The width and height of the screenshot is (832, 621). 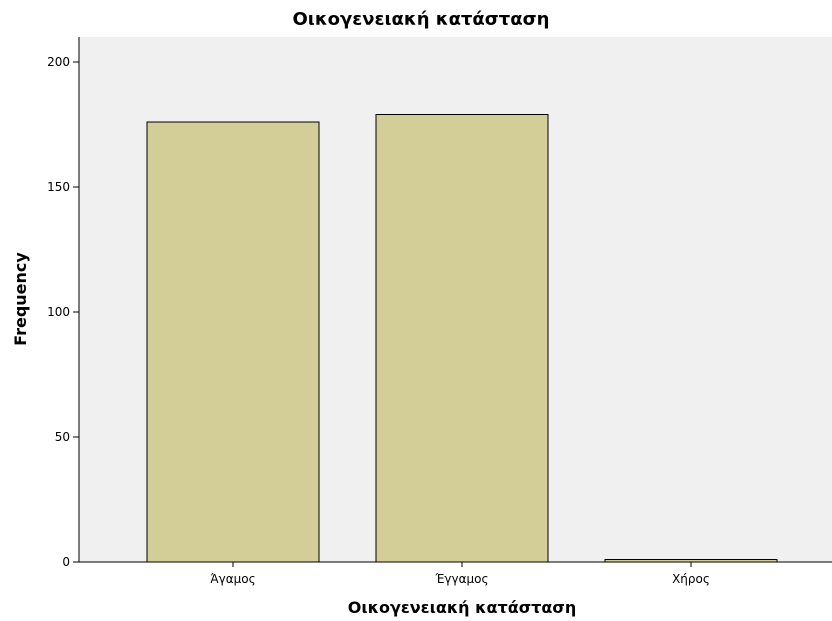 What do you see at coordinates (232, 579) in the screenshot?
I see `x-tick-label: Άγαμος` at bounding box center [232, 579].